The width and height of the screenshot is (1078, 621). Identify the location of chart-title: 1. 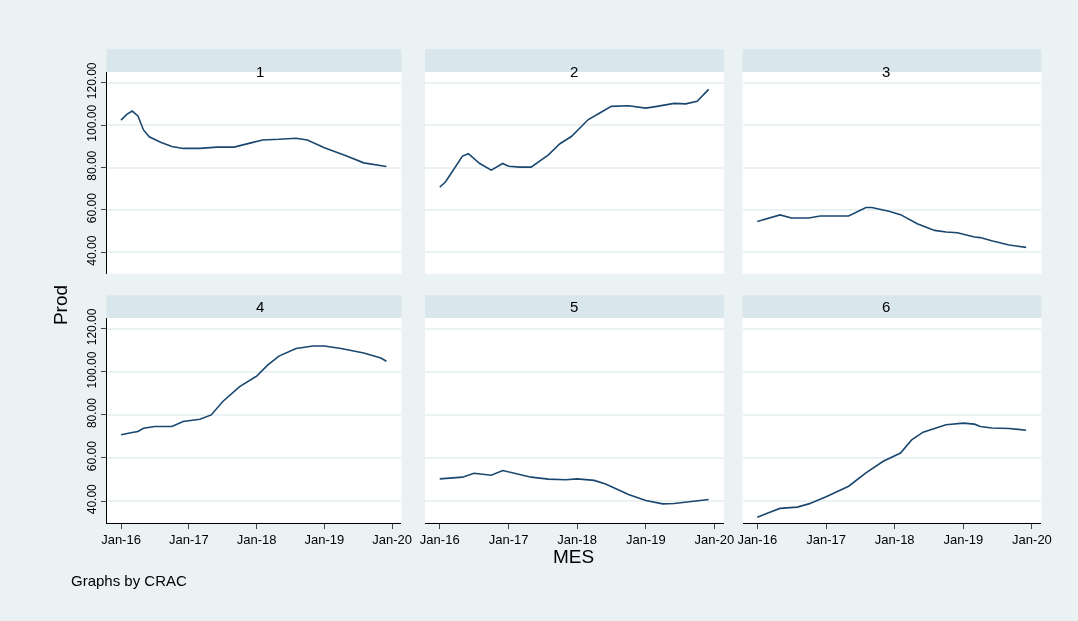
(260, 71).